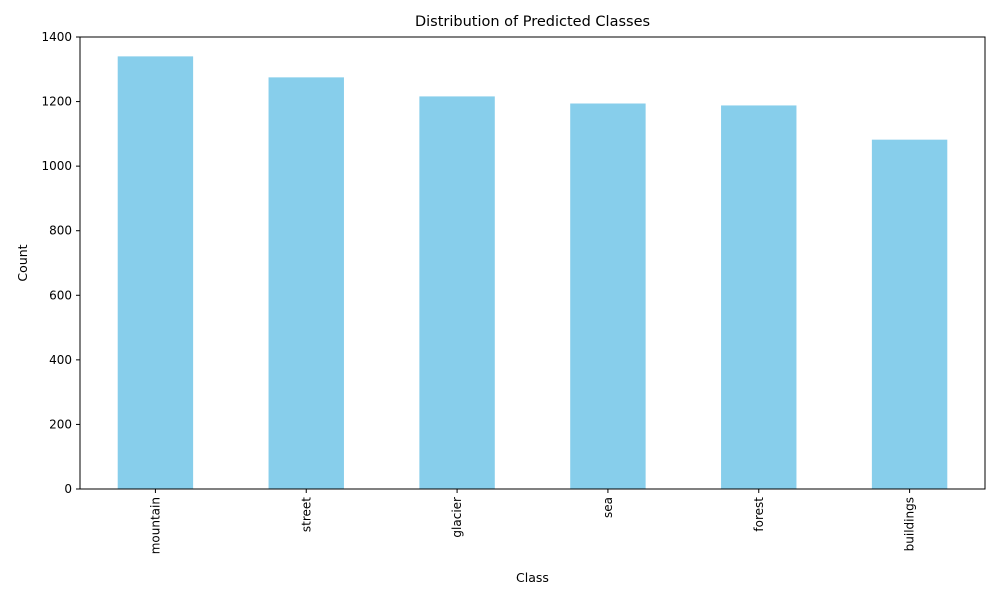  Describe the element at coordinates (60, 424) in the screenshot. I see `y-tick-label: 200` at that location.